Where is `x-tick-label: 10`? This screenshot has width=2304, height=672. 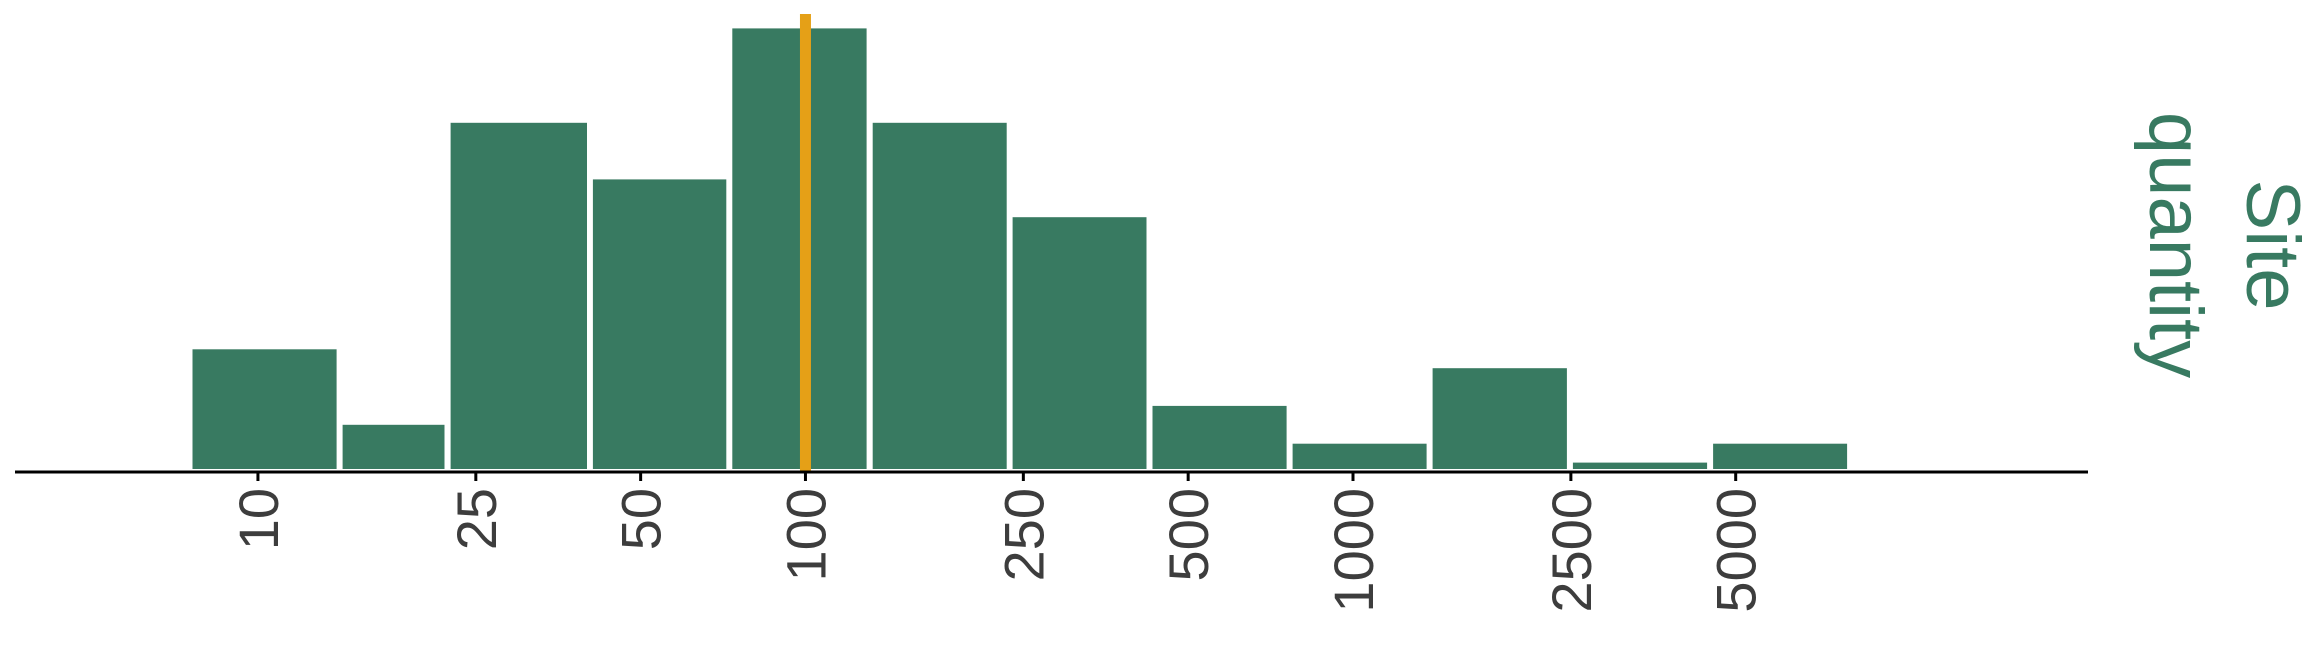
x-tick-label: 10 is located at coordinates (258, 519).